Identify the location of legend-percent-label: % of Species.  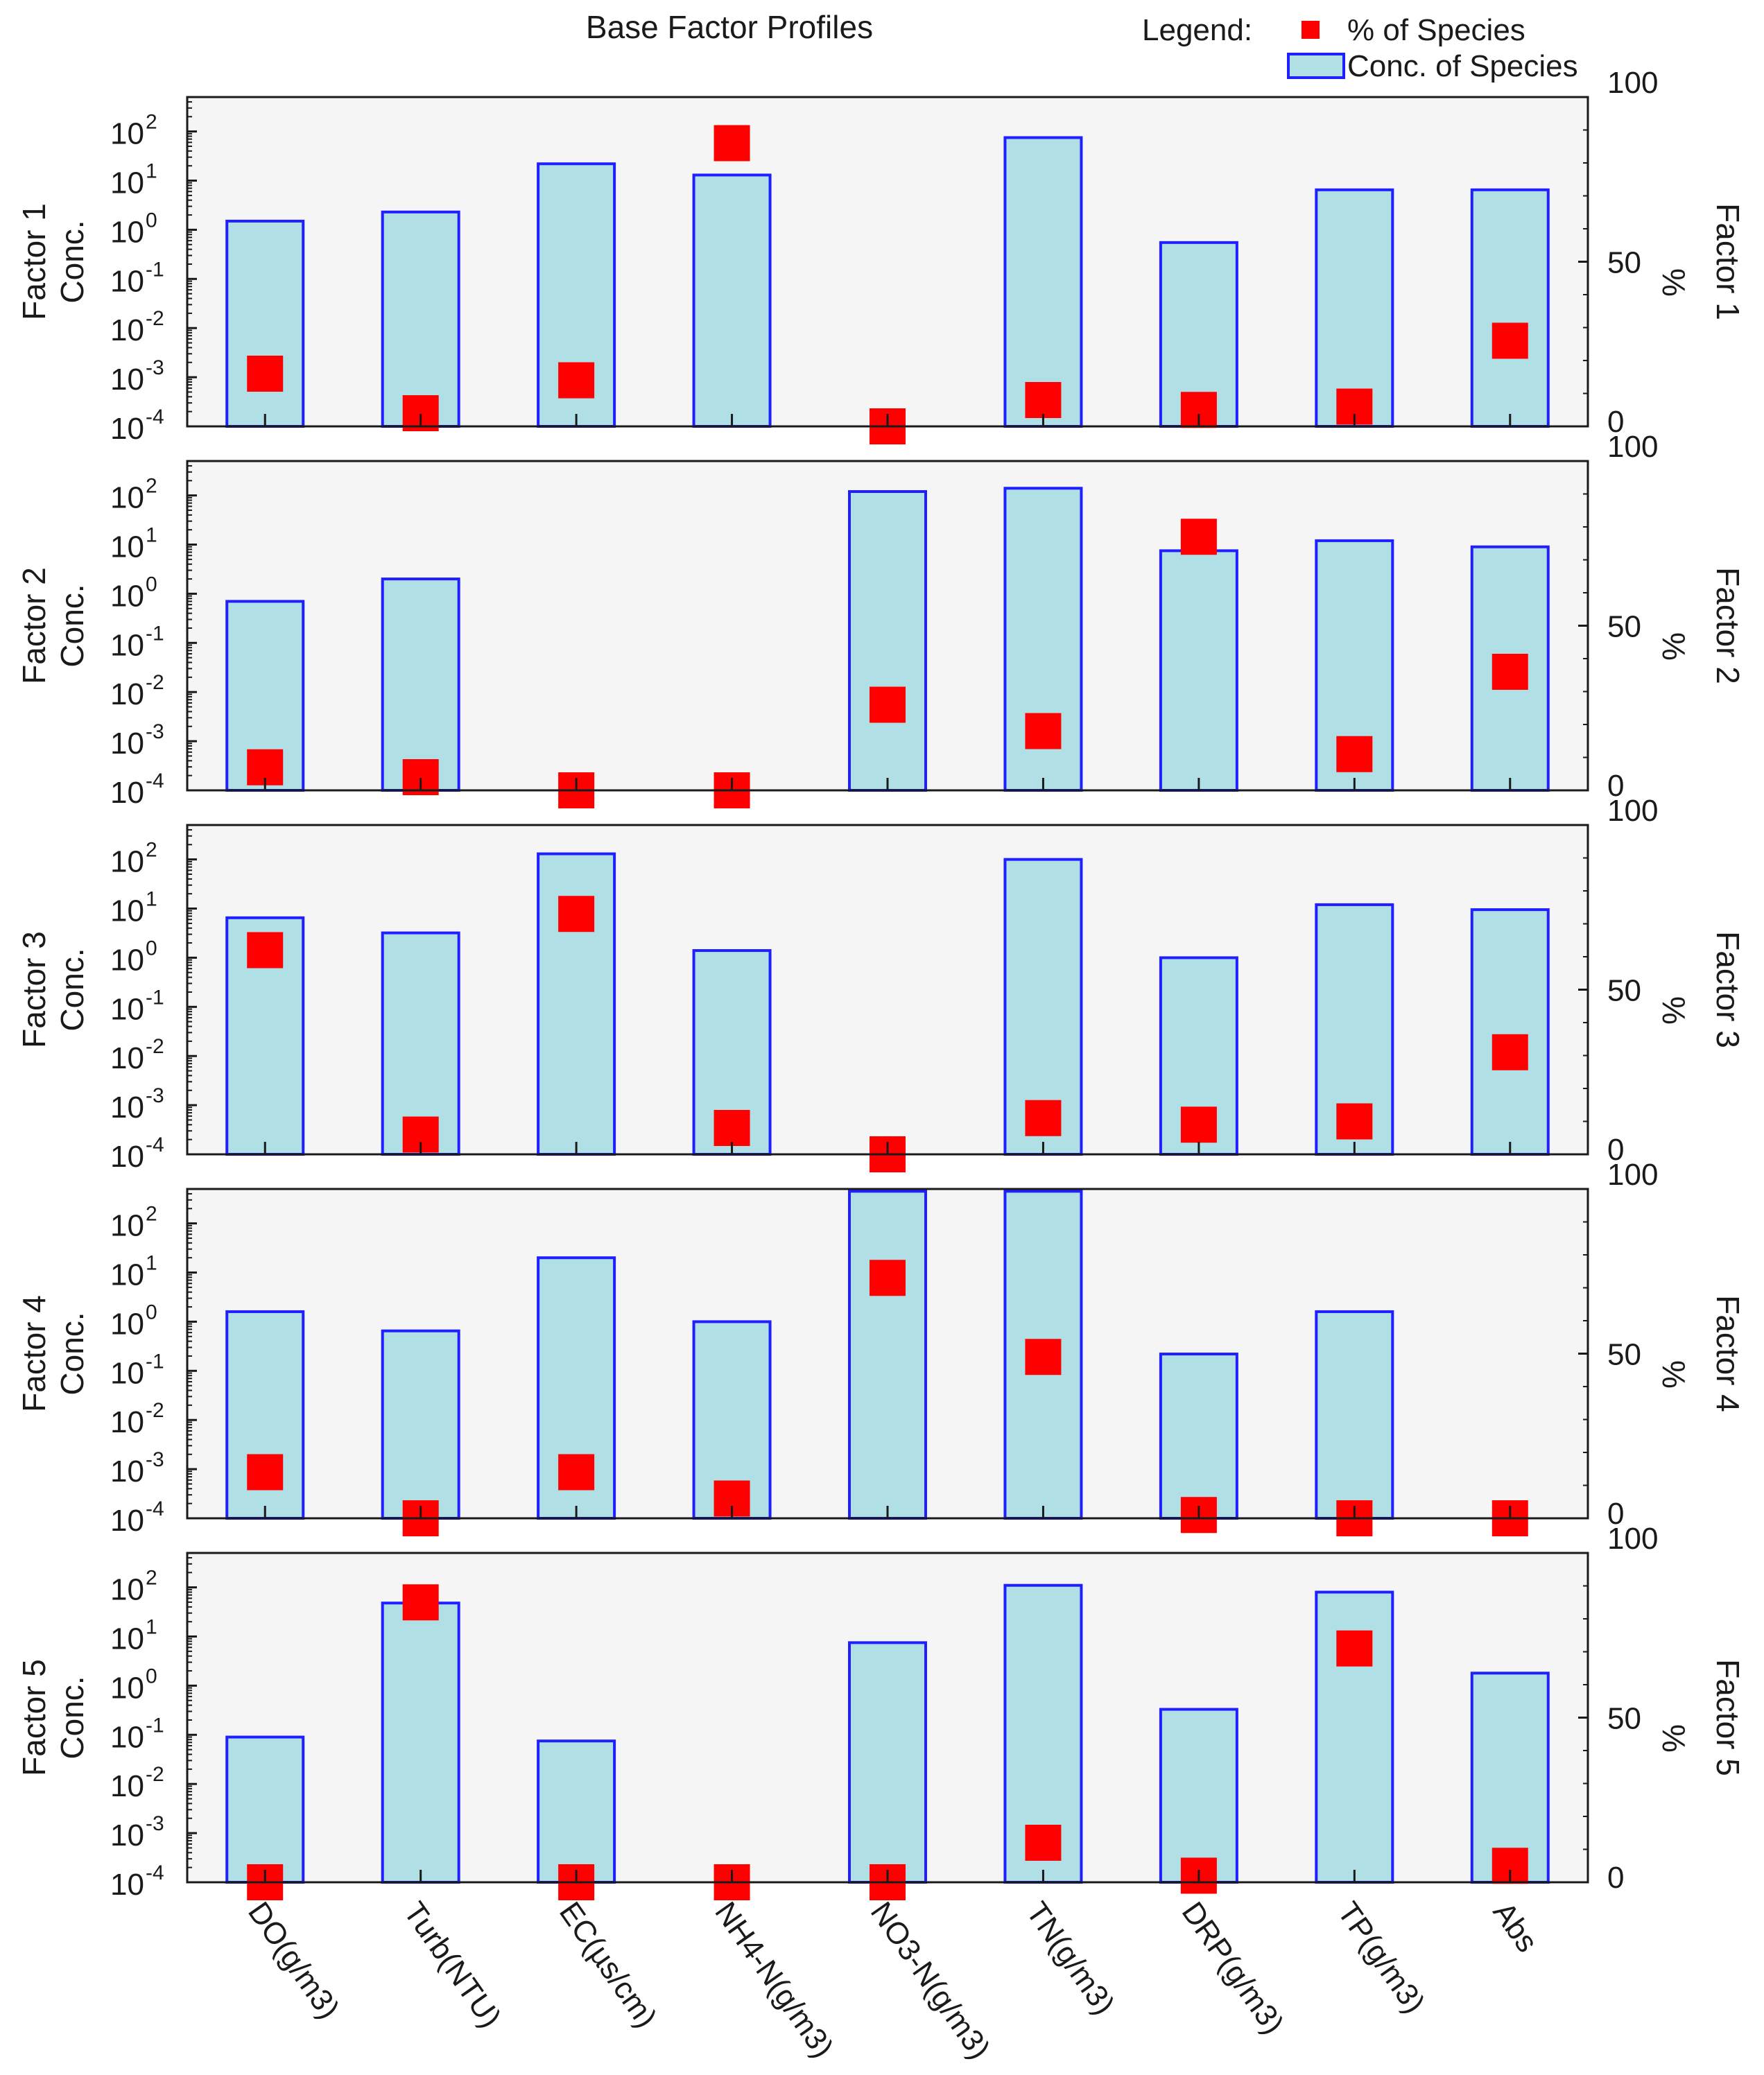
(1436, 30).